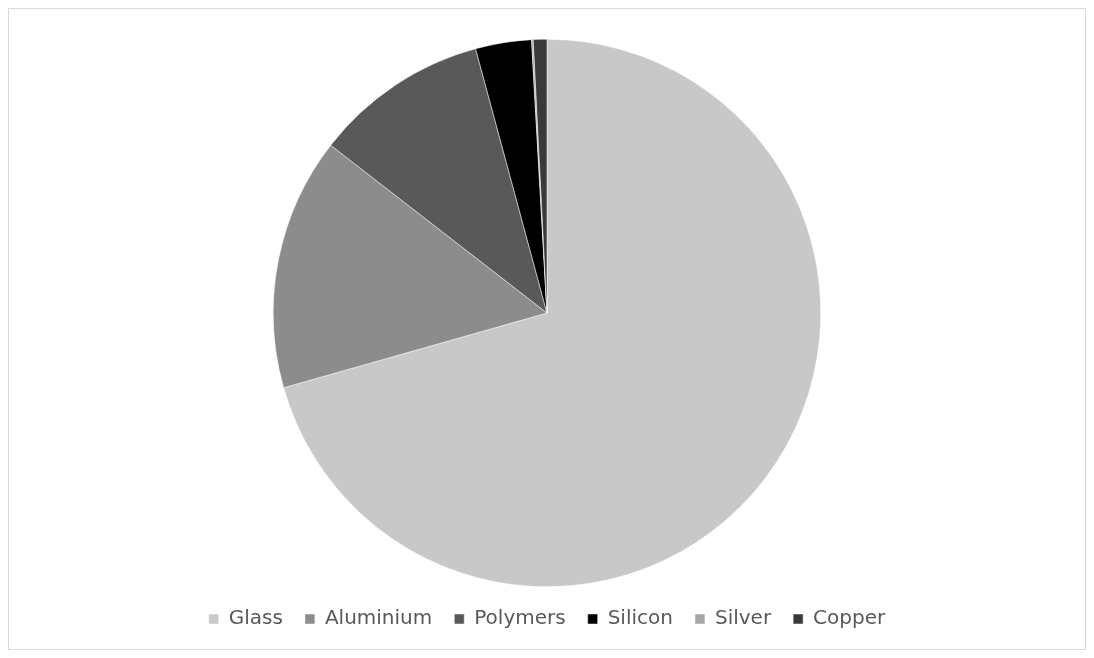 Image resolution: width=1094 pixels, height=658 pixels. What do you see at coordinates (255, 617) in the screenshot?
I see `legend-label: Glass` at bounding box center [255, 617].